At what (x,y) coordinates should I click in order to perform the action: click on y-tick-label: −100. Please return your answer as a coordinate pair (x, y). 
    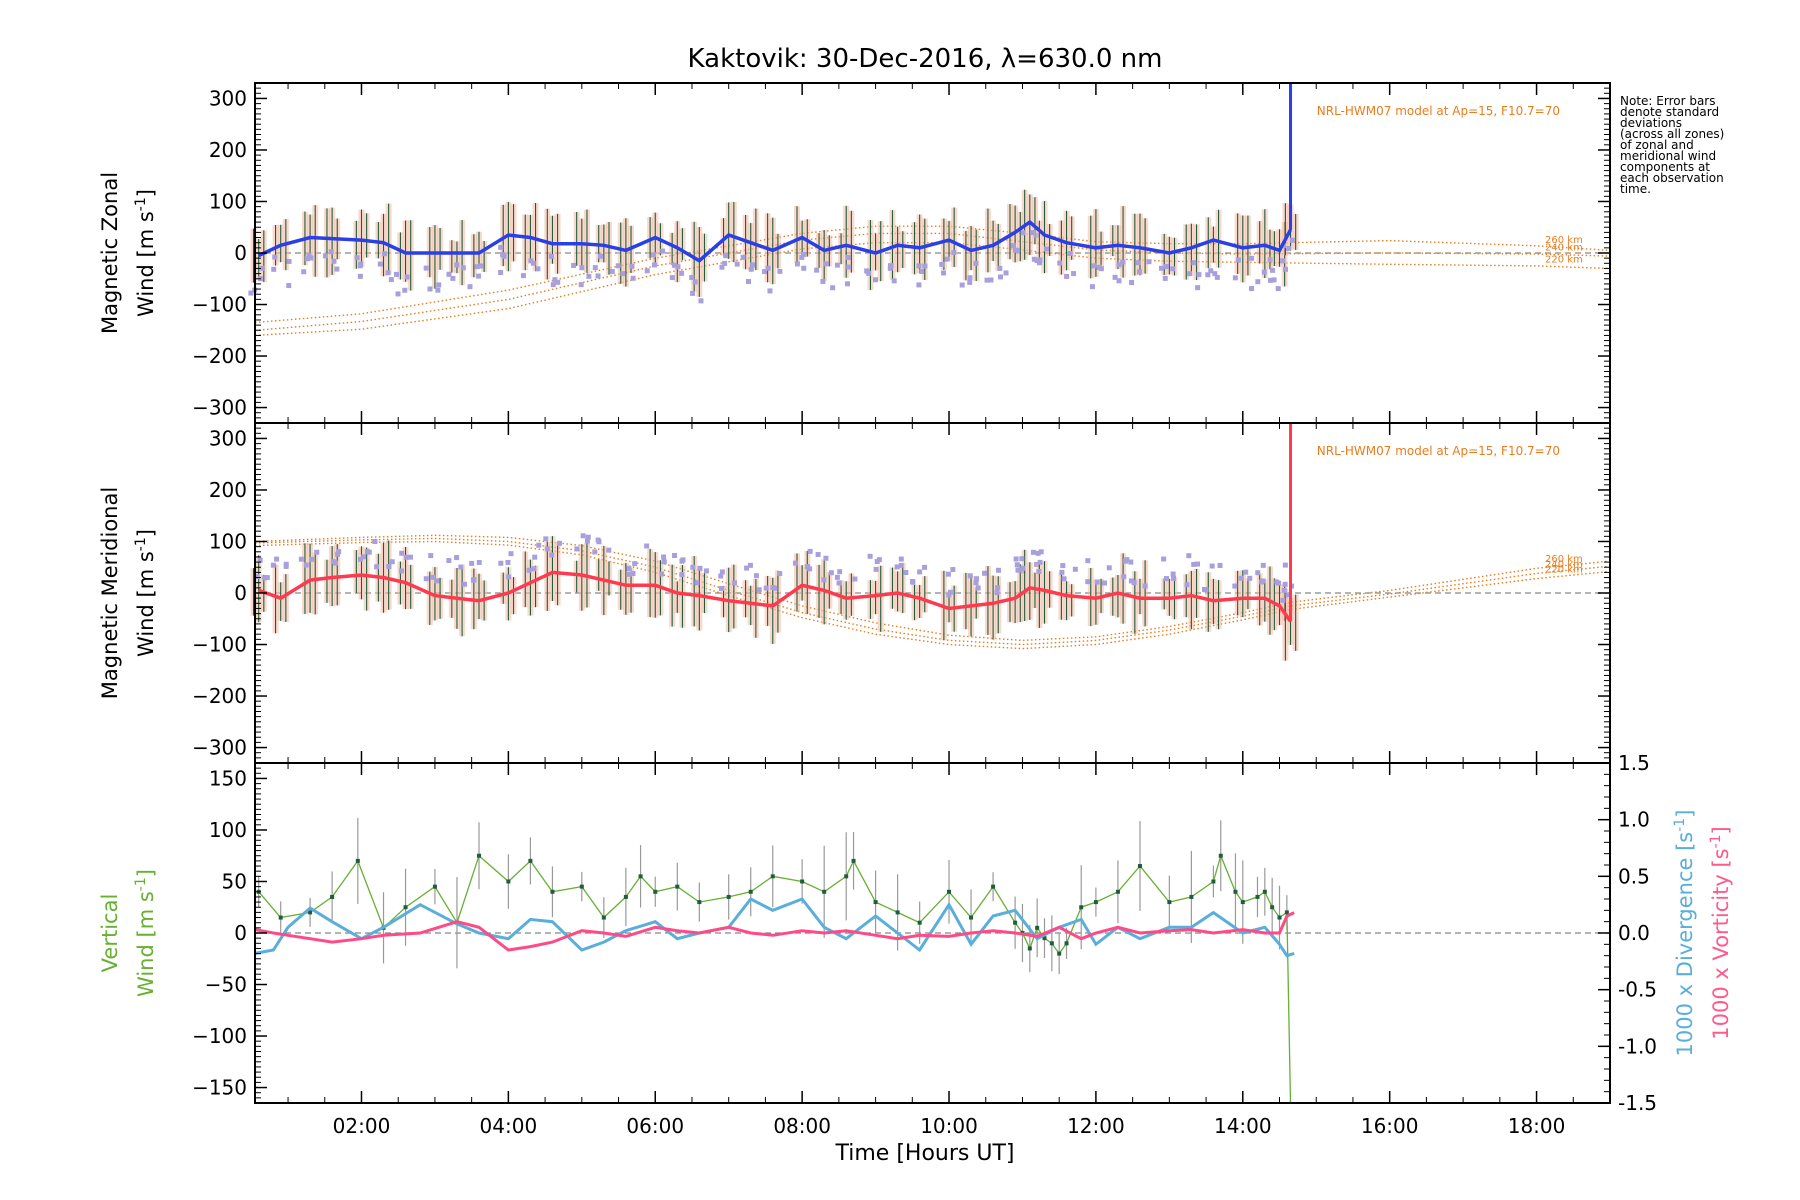
    Looking at the image, I should click on (219, 645).